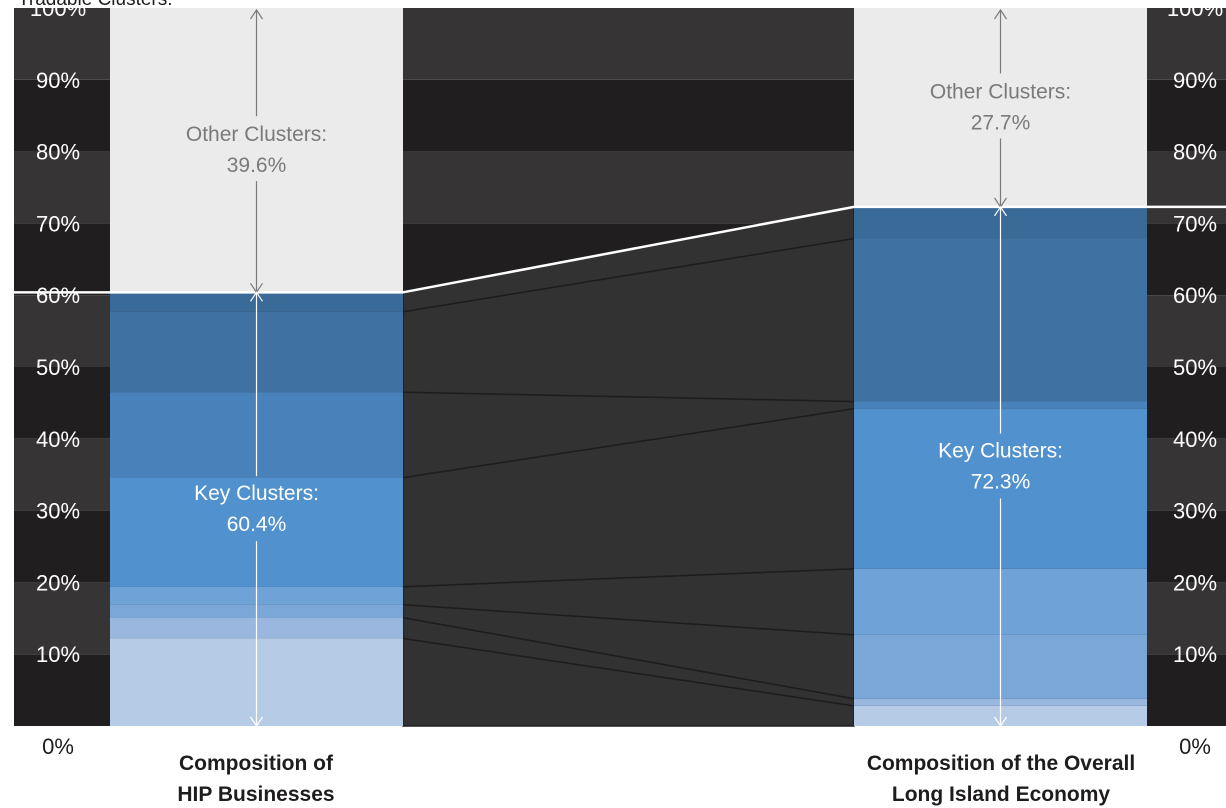  Describe the element at coordinates (58, 746) in the screenshot. I see `y-tick-left: 0%` at that location.